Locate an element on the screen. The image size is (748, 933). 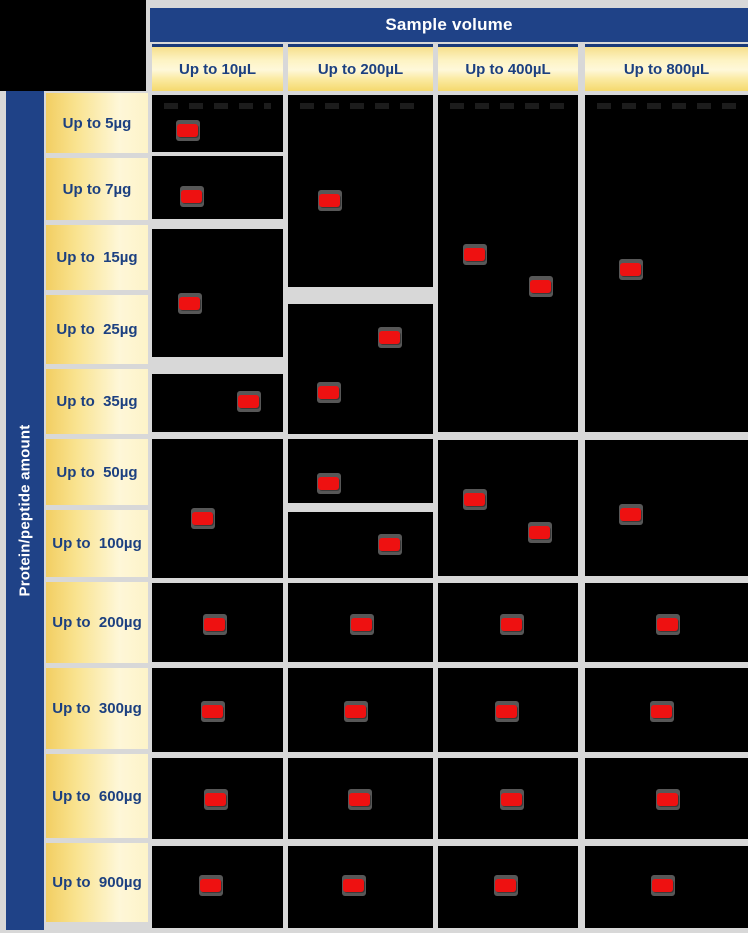
row-label-text: Up to 300µg is located at coordinates (97, 708).